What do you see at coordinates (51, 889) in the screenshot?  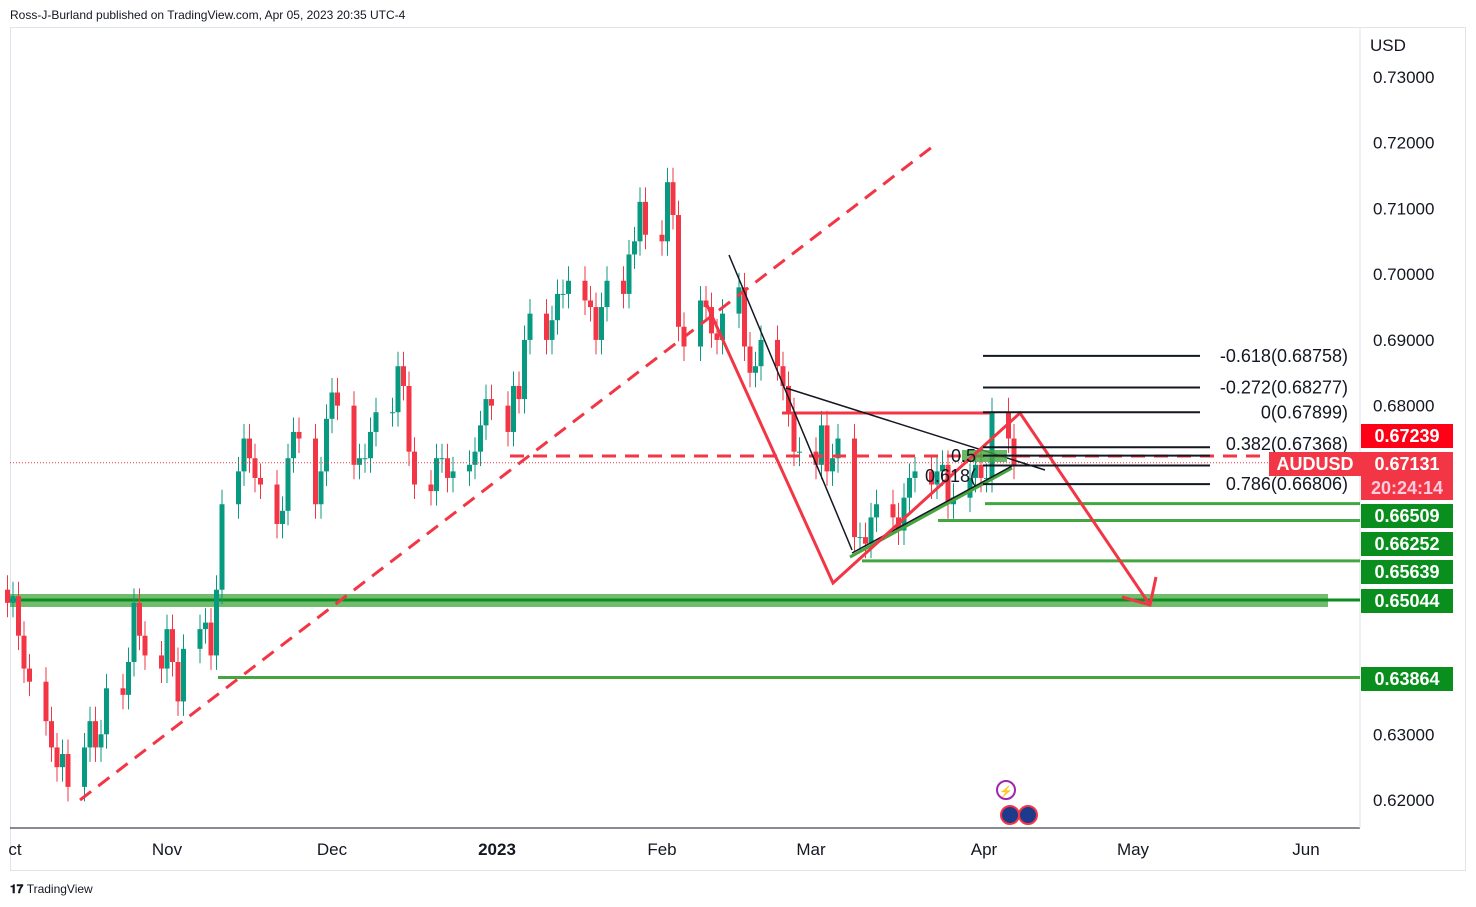 I see `tradingview-logo: 𝟏𝟕 TradingView` at bounding box center [51, 889].